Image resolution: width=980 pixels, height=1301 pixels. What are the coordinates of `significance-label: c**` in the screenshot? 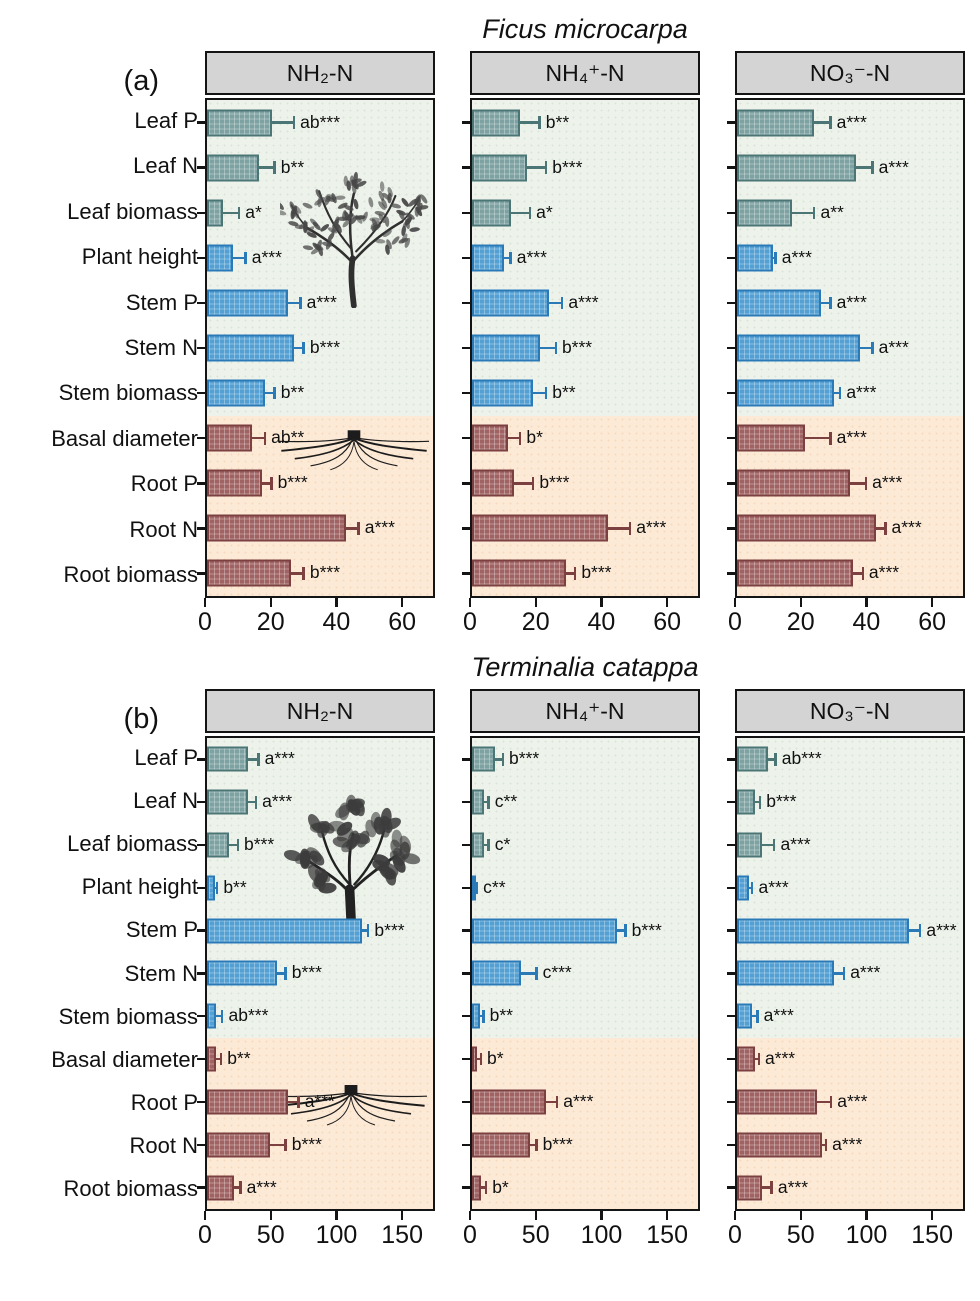 It's located at (494, 886).